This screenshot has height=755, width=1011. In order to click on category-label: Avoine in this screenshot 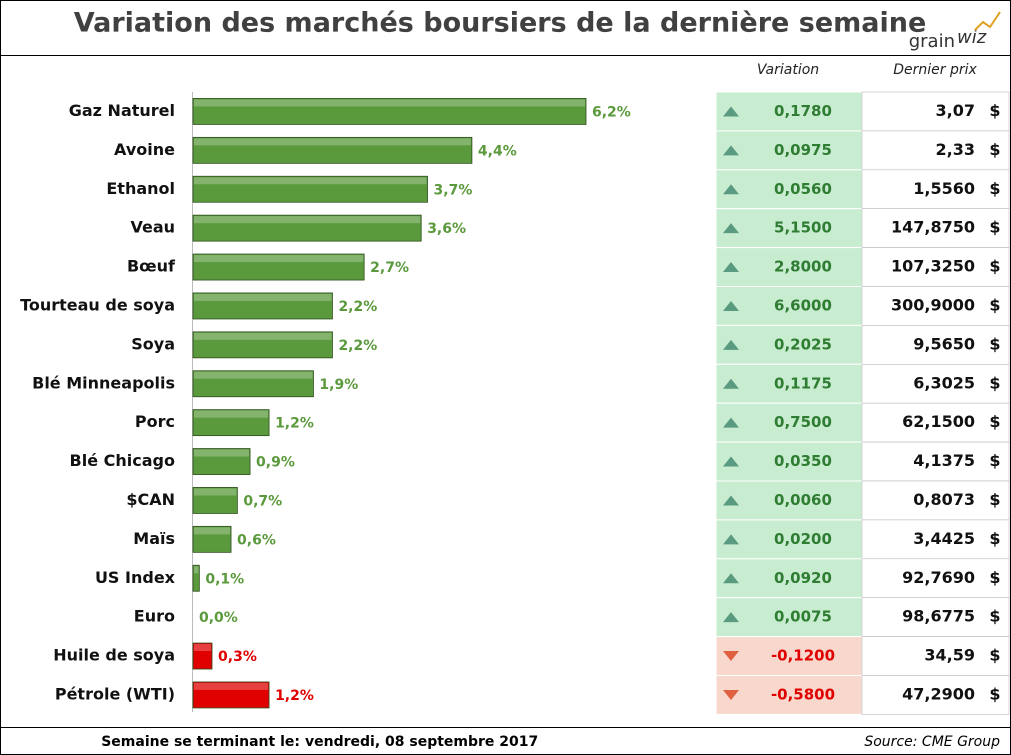, I will do `click(144, 149)`.